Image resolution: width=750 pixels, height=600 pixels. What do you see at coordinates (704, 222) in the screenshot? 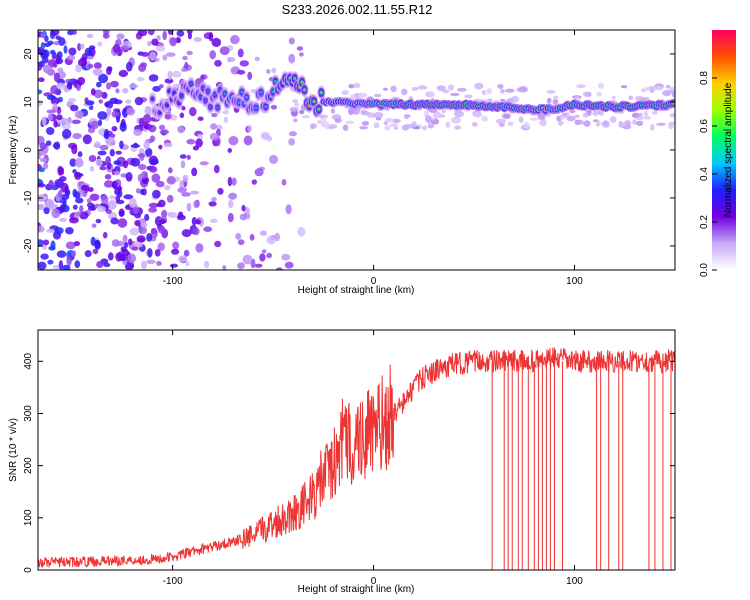
I see `colorbar-tick-label: 0.2` at bounding box center [704, 222].